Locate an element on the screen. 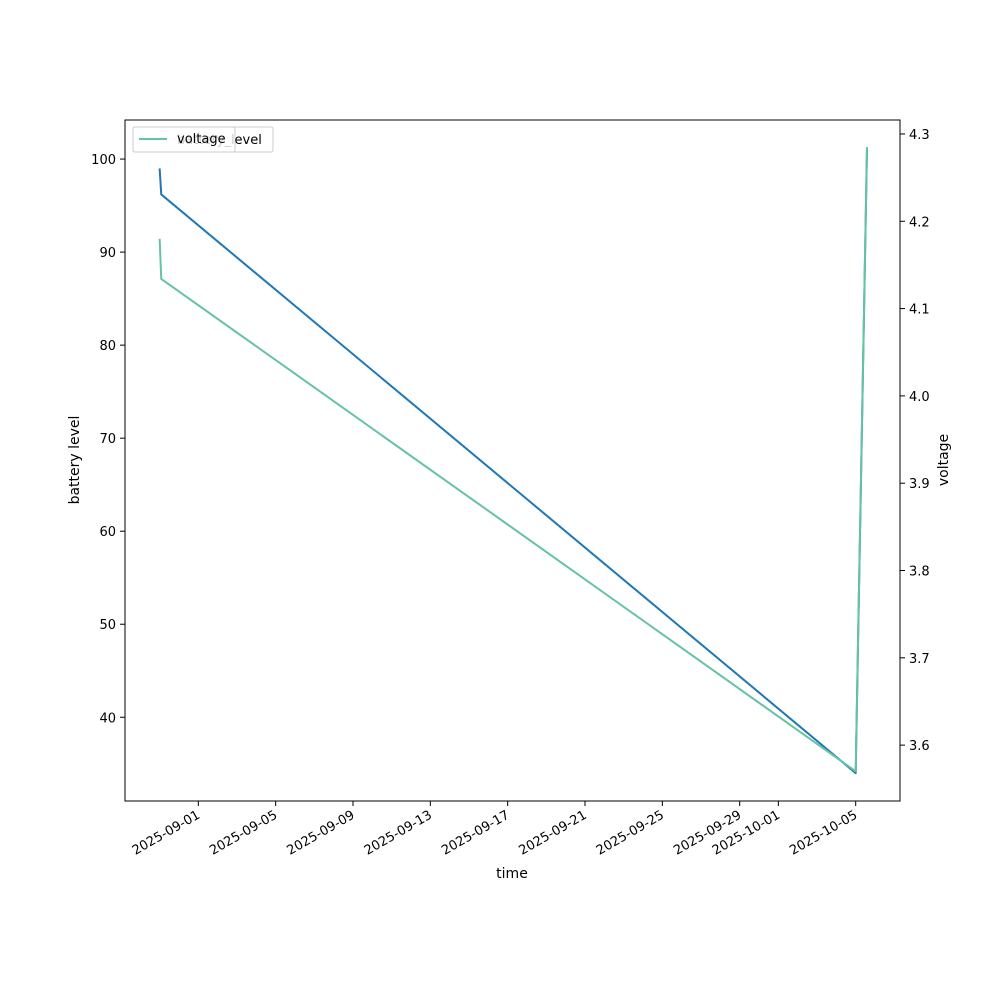 The width and height of the screenshot is (1000, 1000). y-left-tick-label: 100 is located at coordinates (103, 160).